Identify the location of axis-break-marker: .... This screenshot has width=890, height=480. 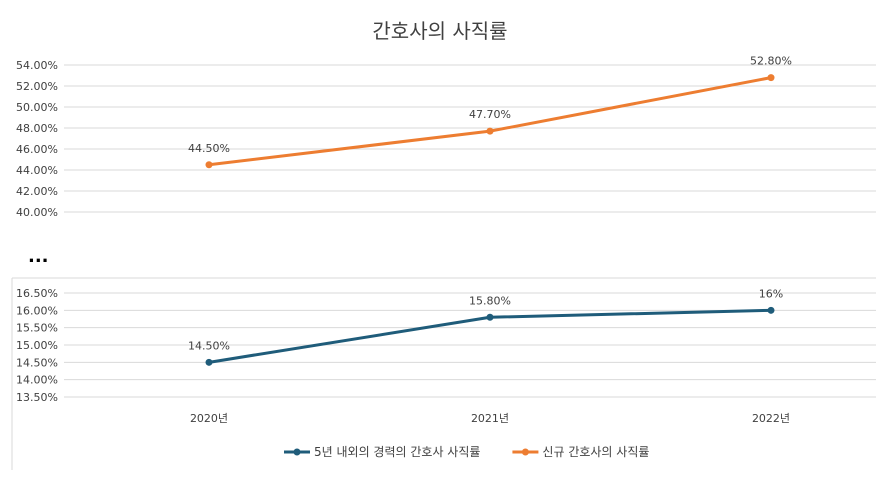
(38, 256).